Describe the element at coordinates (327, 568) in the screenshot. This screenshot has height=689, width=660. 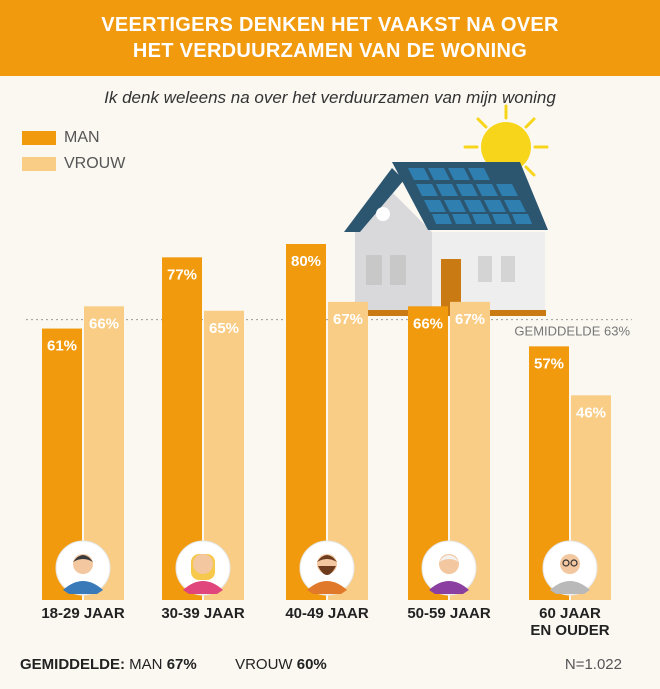
I see `bearded-man-icon` at that location.